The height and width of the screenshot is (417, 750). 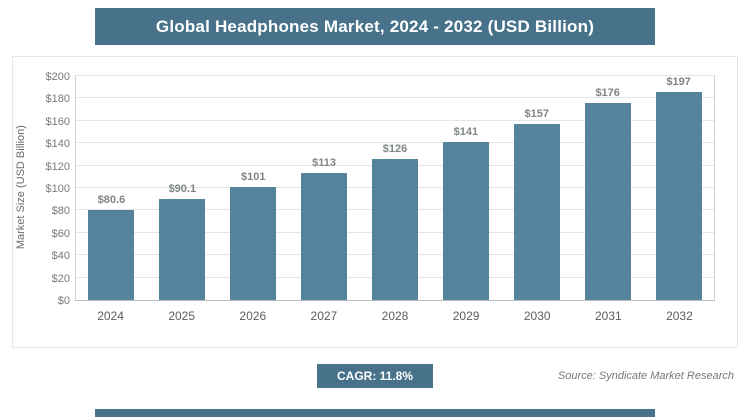 I want to click on x-tick-label: 2031, so click(x=608, y=316).